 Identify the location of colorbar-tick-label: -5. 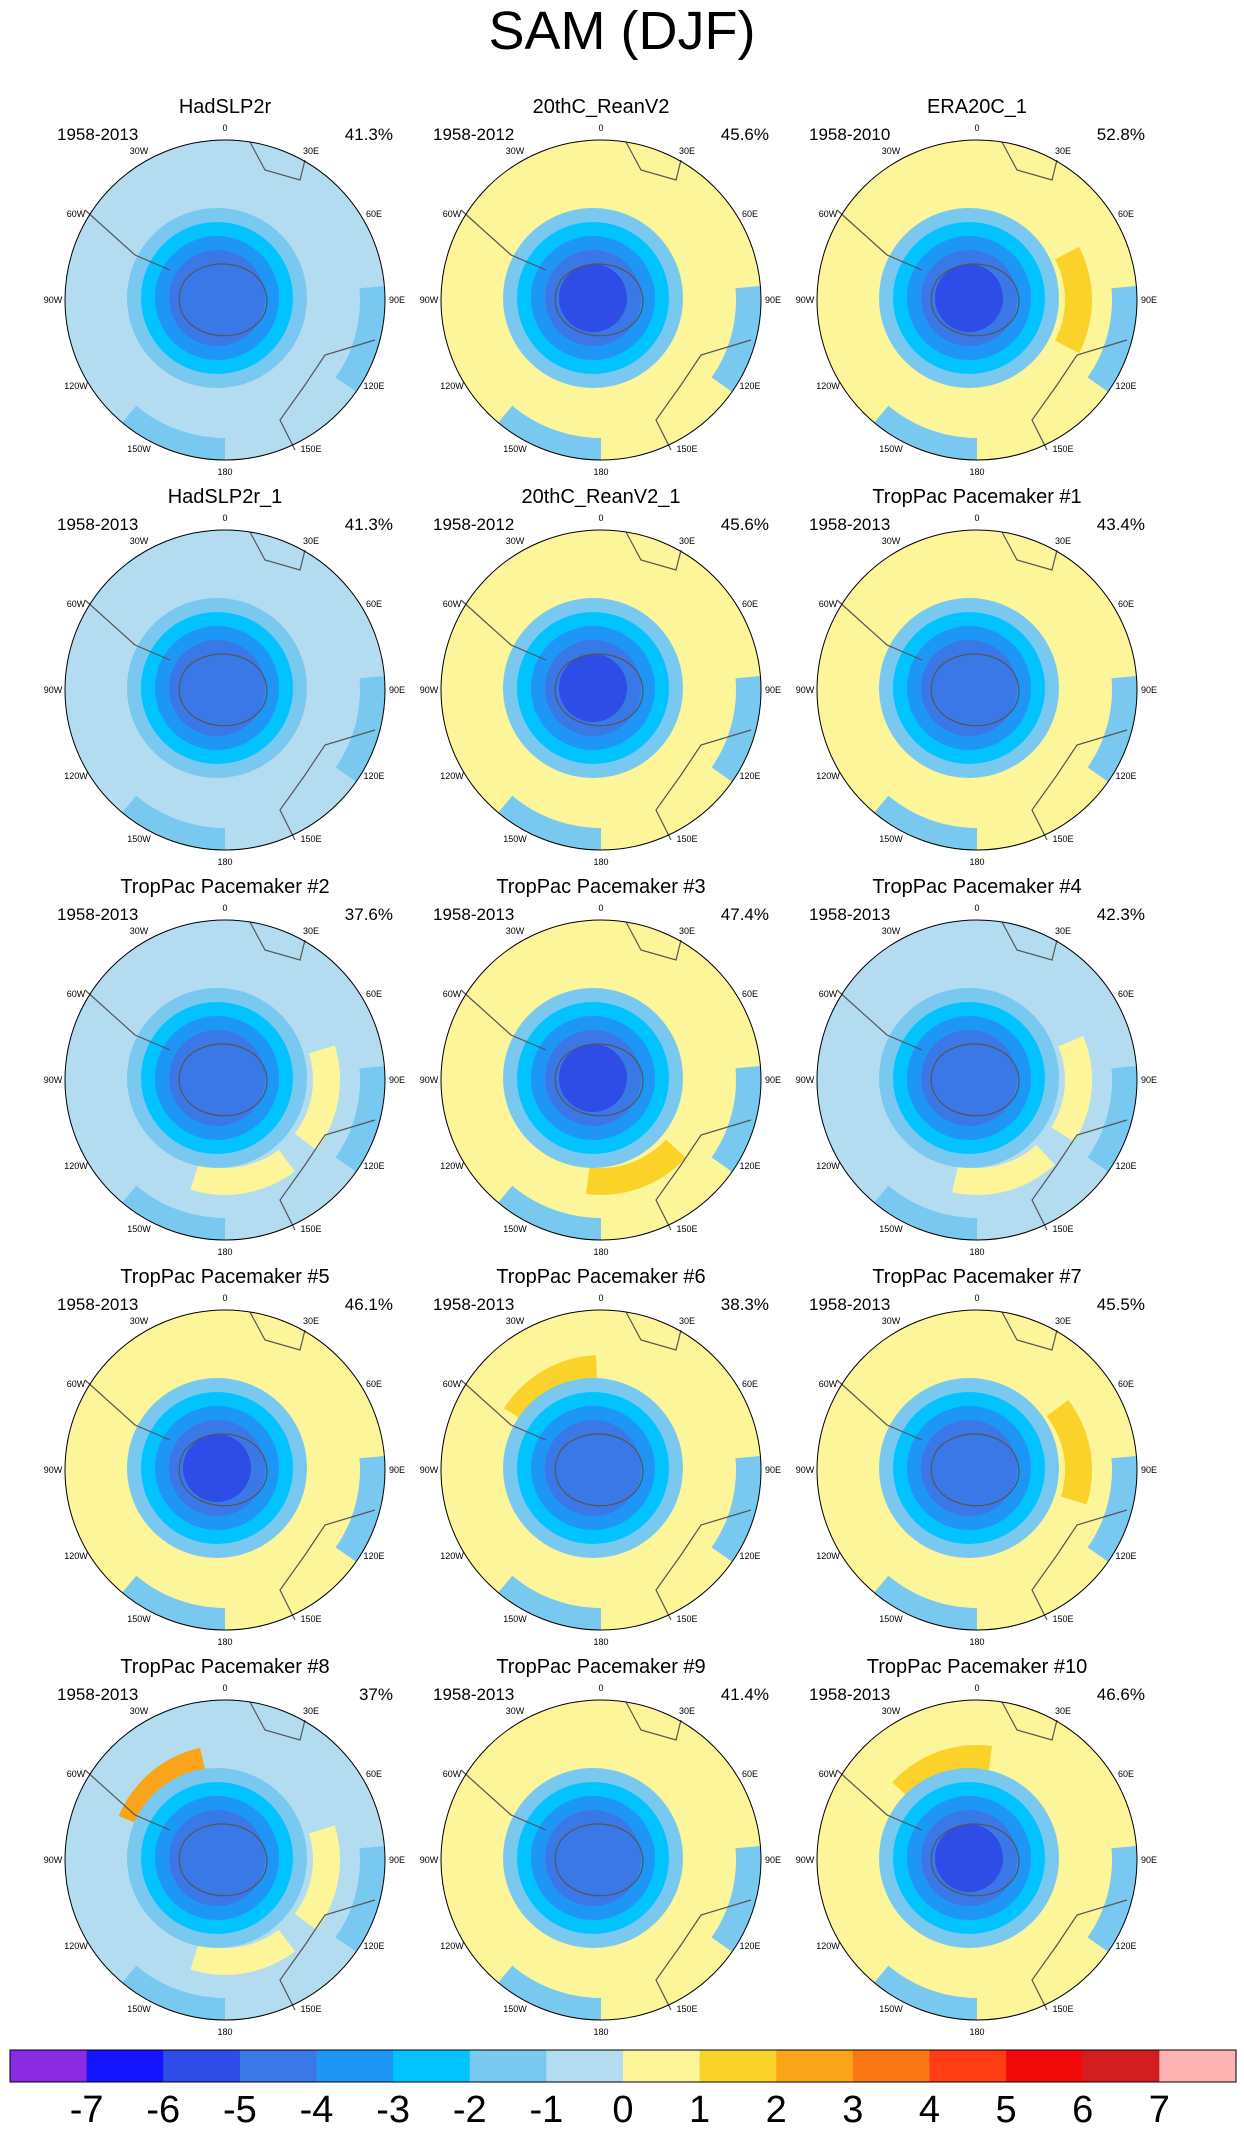
(239, 2110).